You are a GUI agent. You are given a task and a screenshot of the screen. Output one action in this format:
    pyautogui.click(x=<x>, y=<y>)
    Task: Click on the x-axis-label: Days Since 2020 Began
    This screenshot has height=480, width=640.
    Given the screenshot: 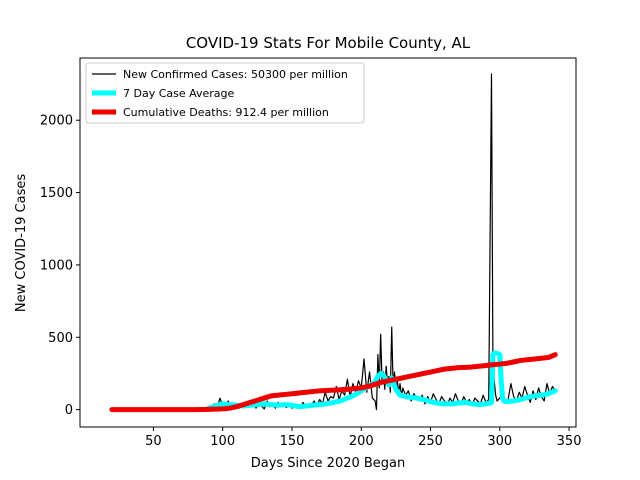 What is the action you would take?
    pyautogui.click(x=328, y=463)
    